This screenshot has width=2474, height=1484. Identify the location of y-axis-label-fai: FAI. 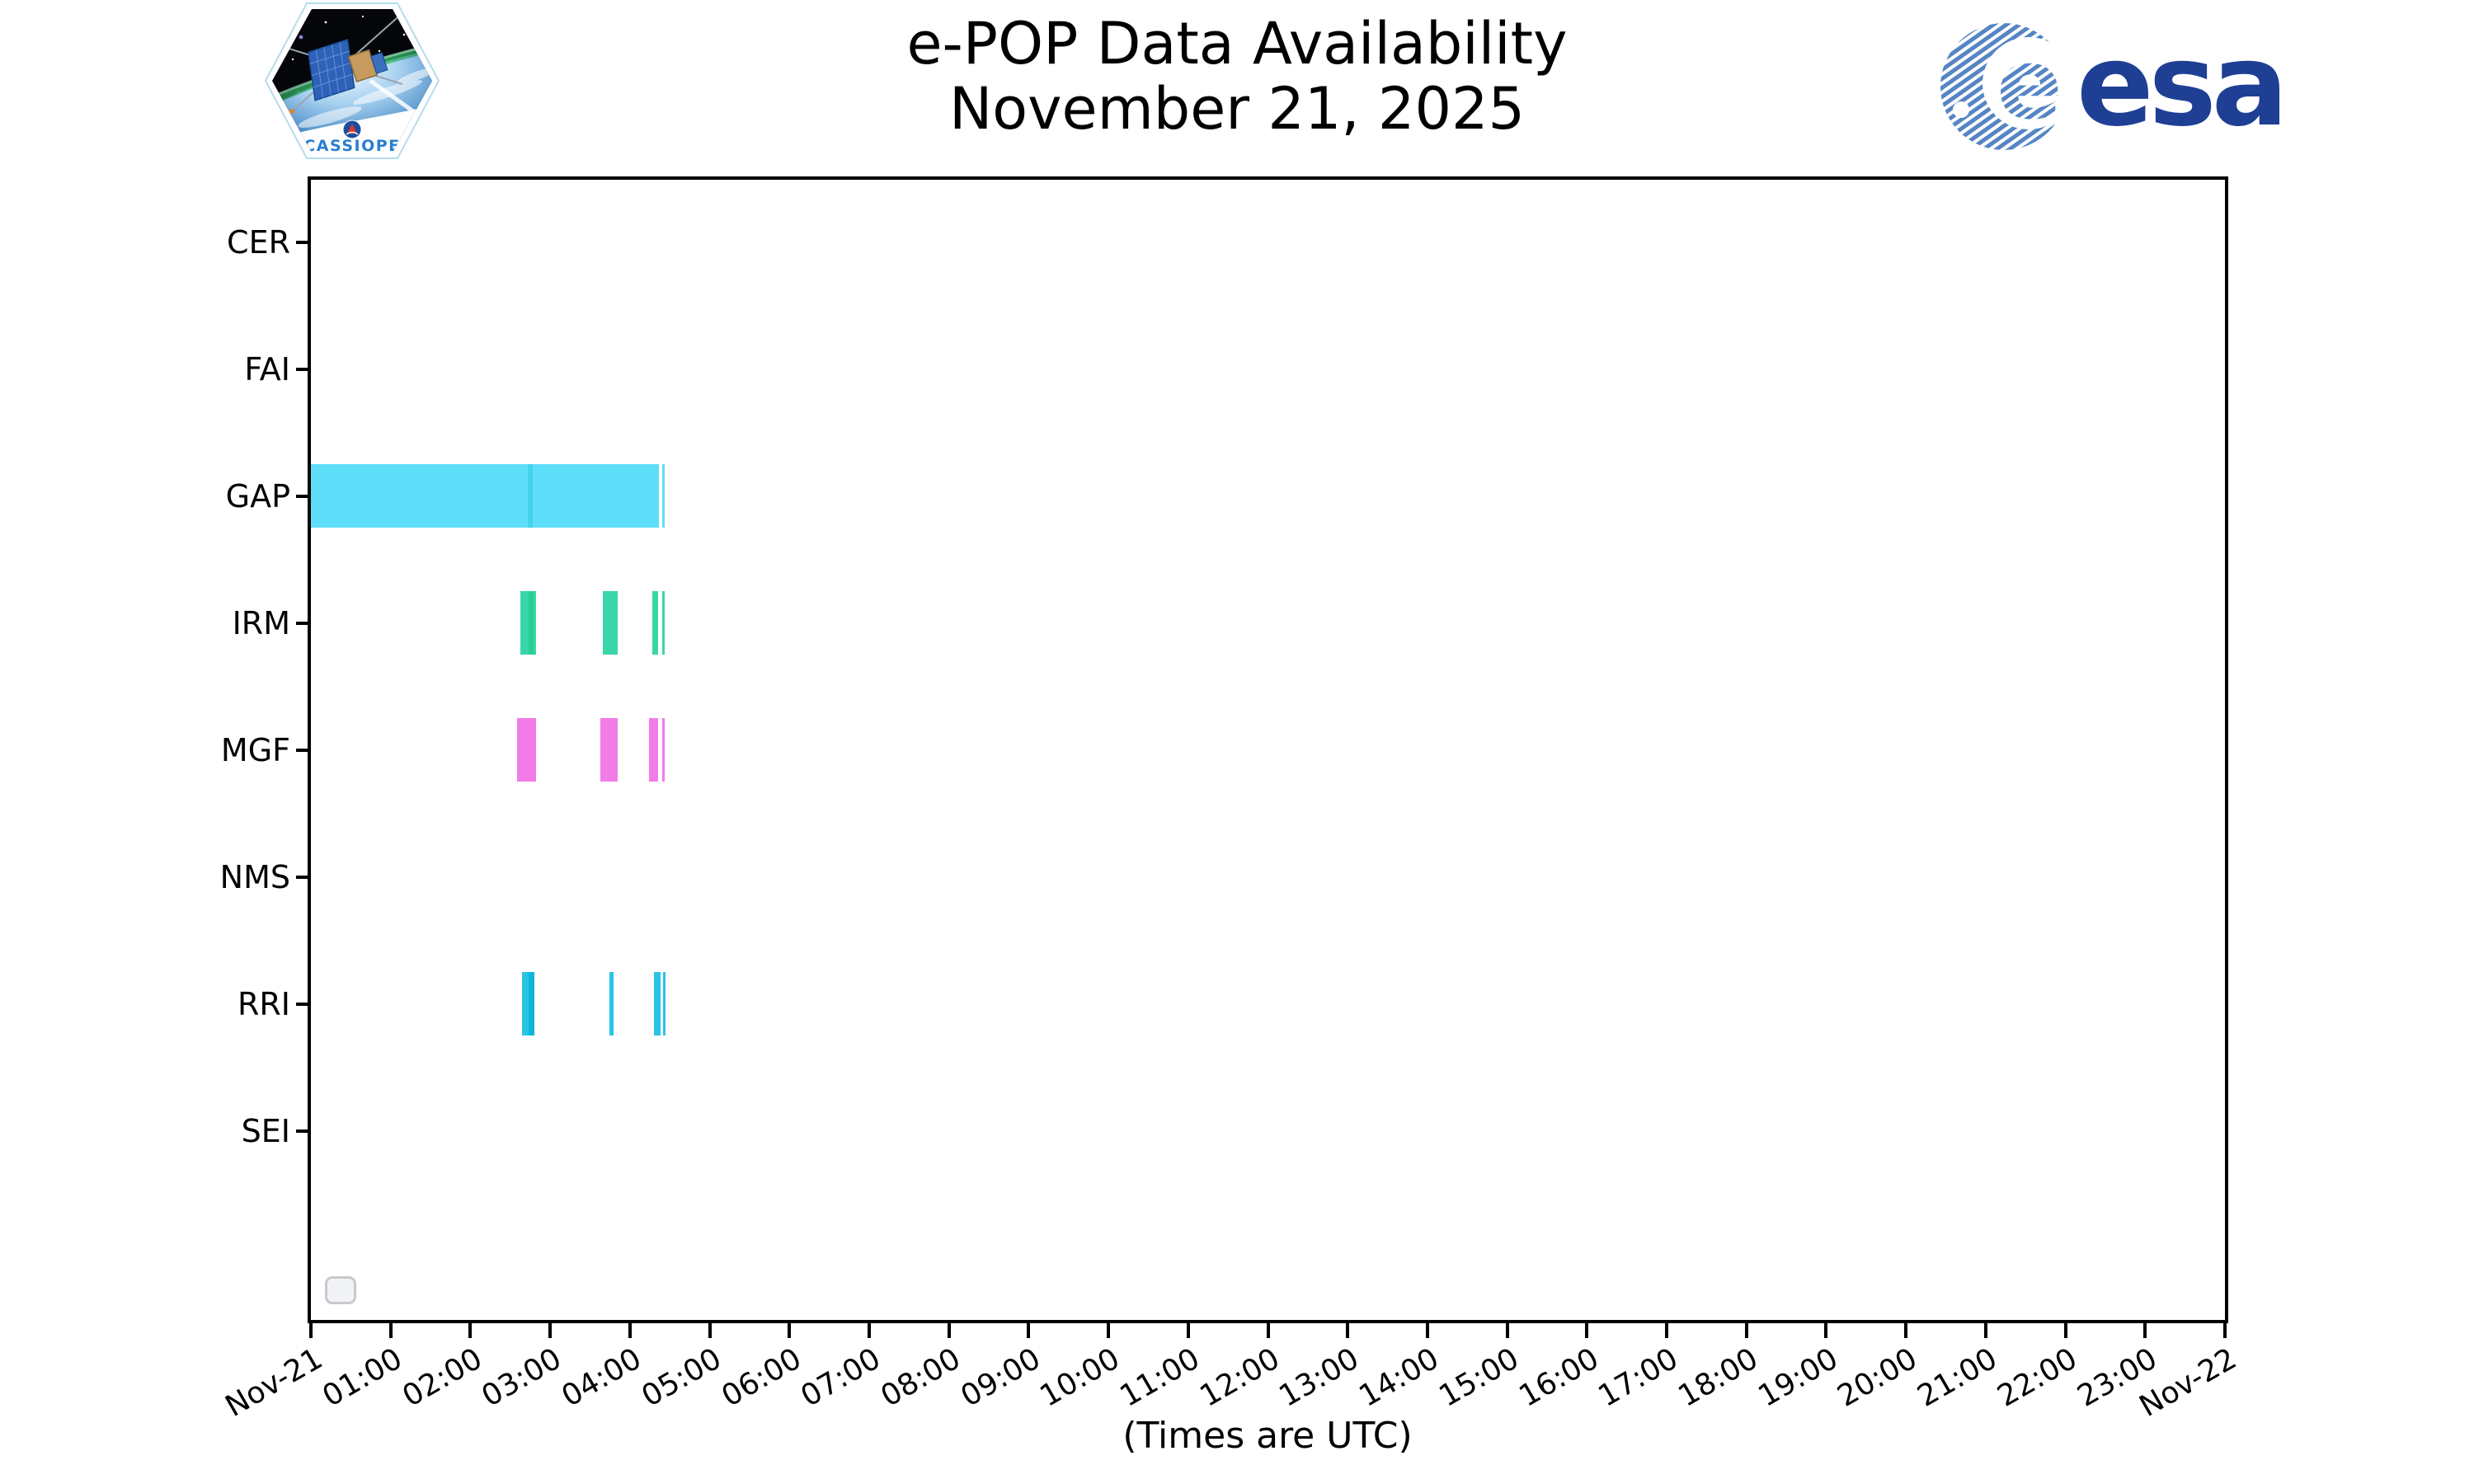
(267, 368).